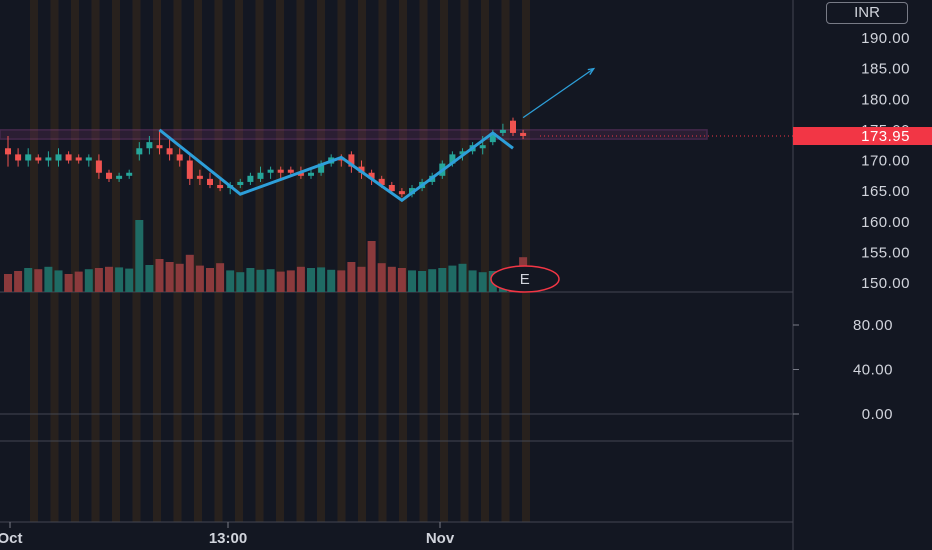  What do you see at coordinates (266, 256) in the screenshot?
I see `volume-bars` at bounding box center [266, 256].